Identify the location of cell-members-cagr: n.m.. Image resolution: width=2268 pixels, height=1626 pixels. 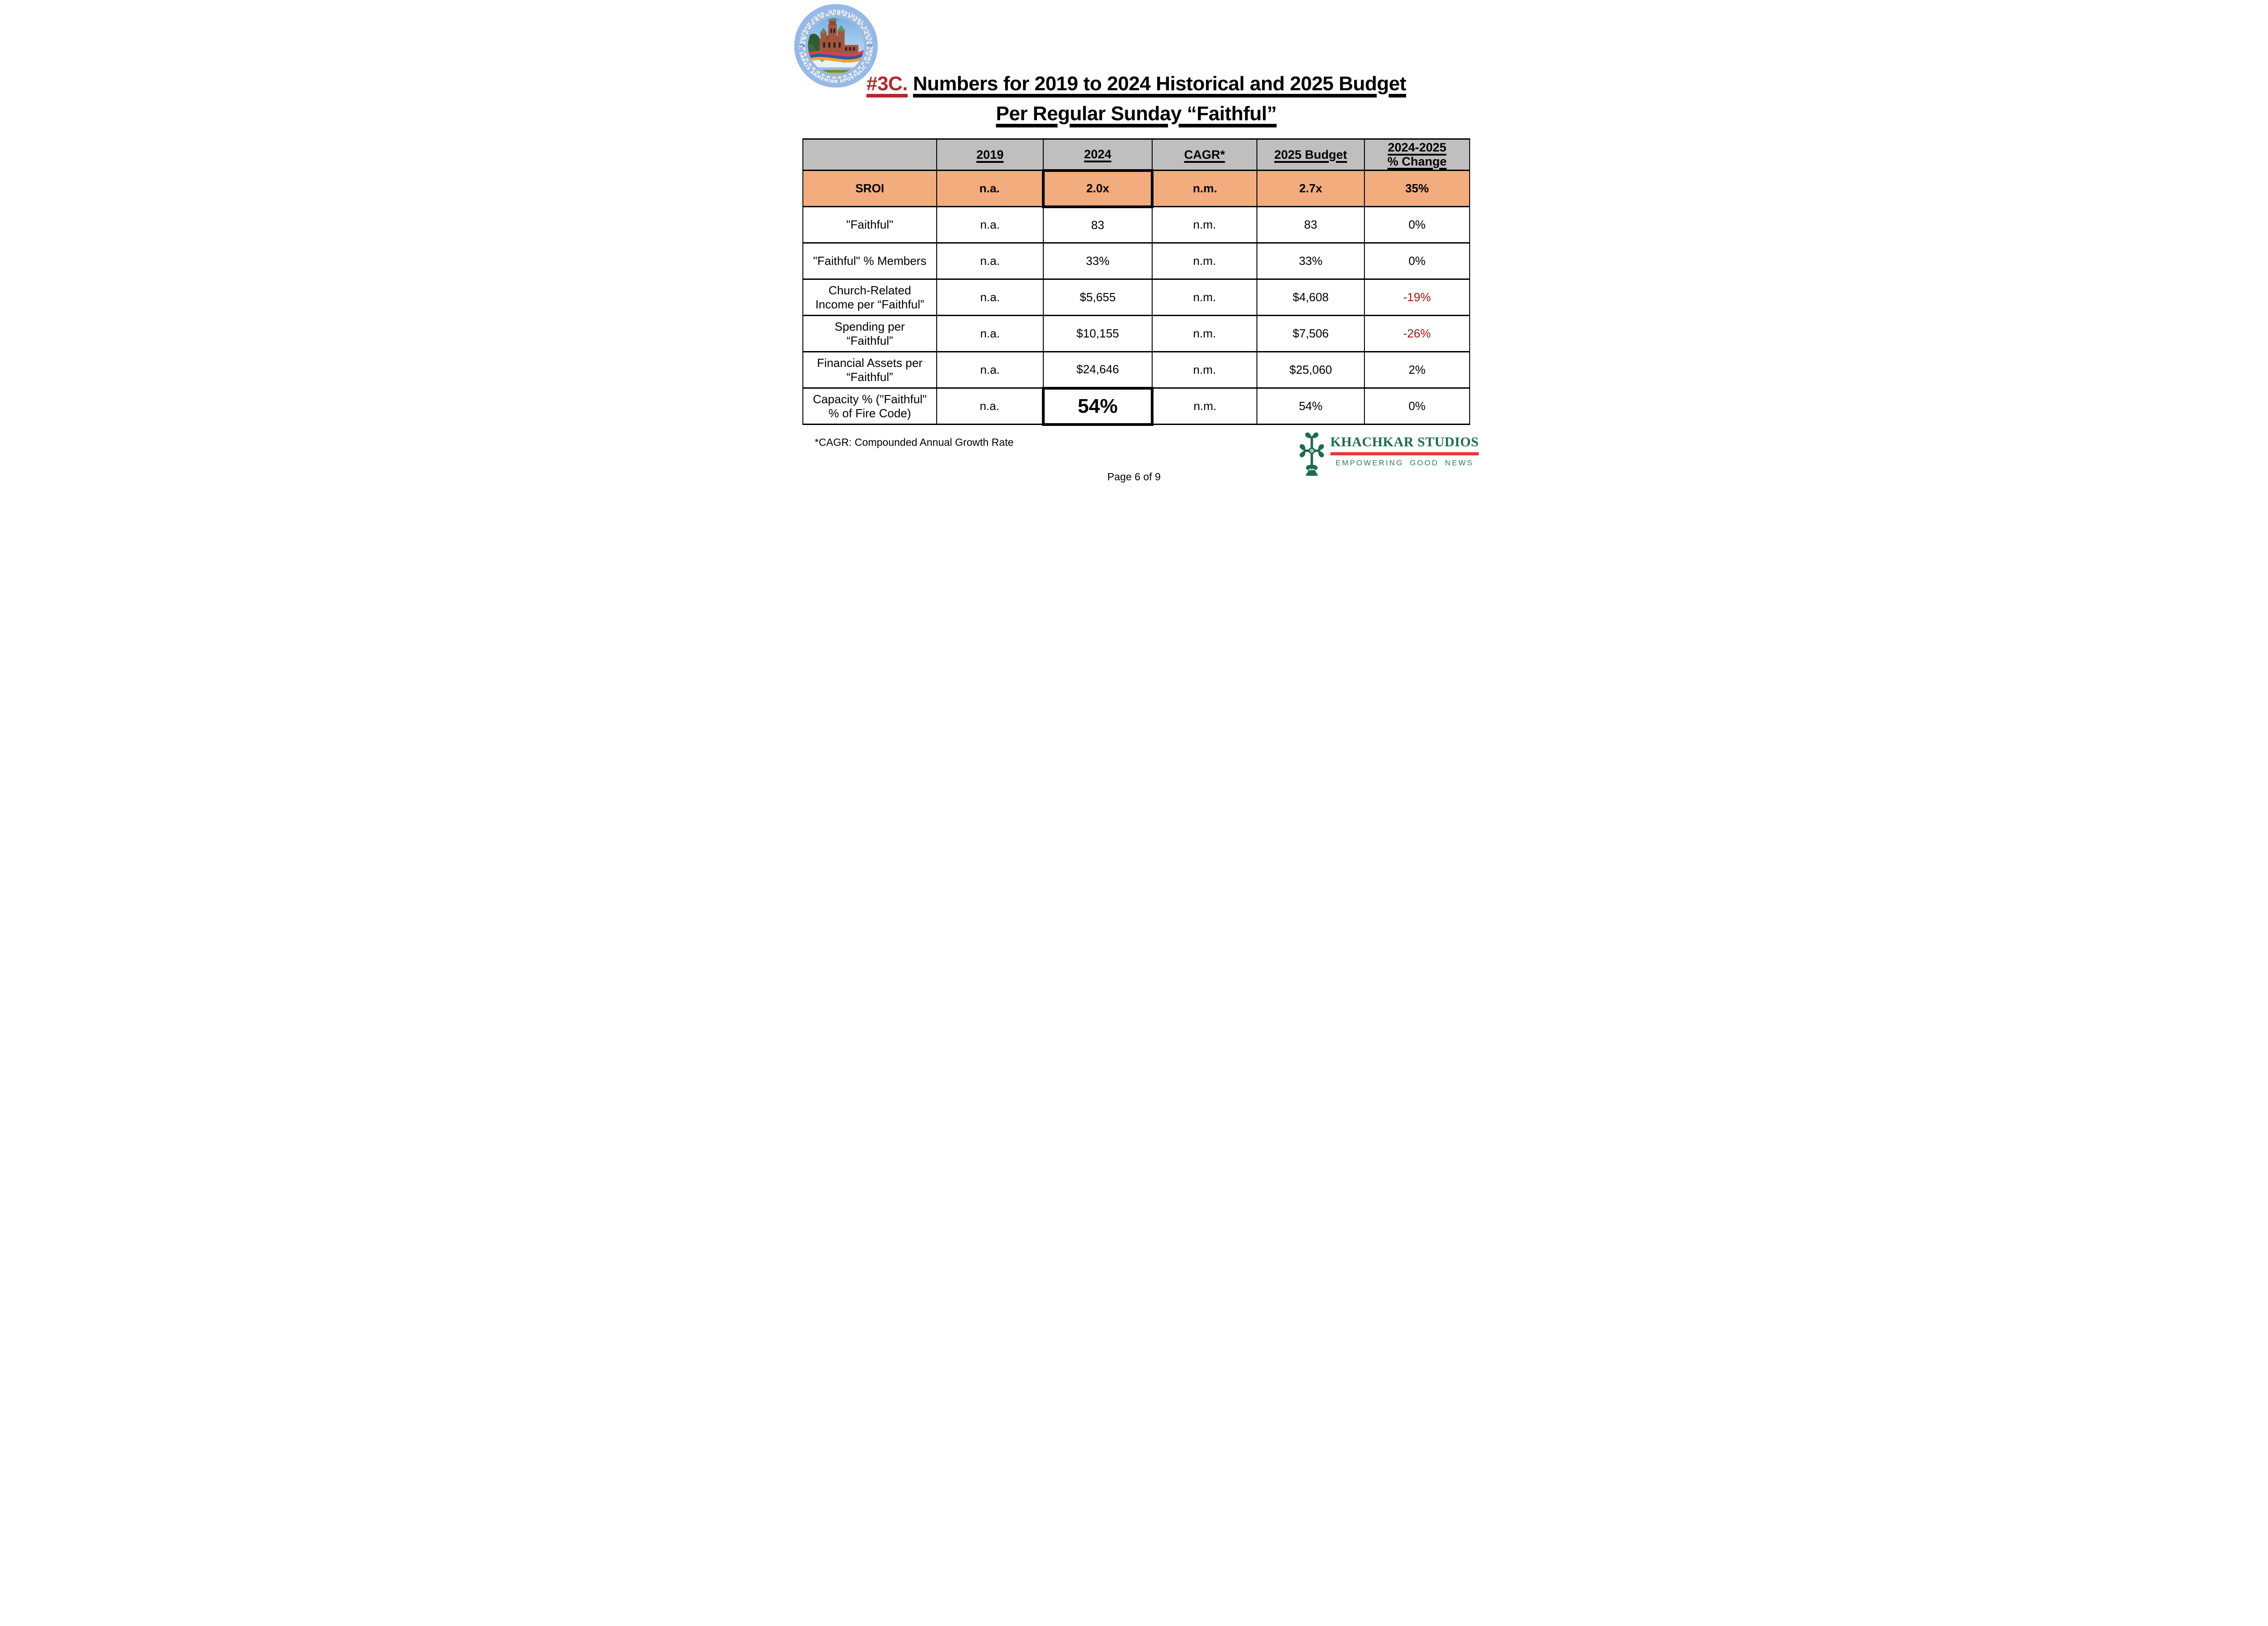
(1204, 261).